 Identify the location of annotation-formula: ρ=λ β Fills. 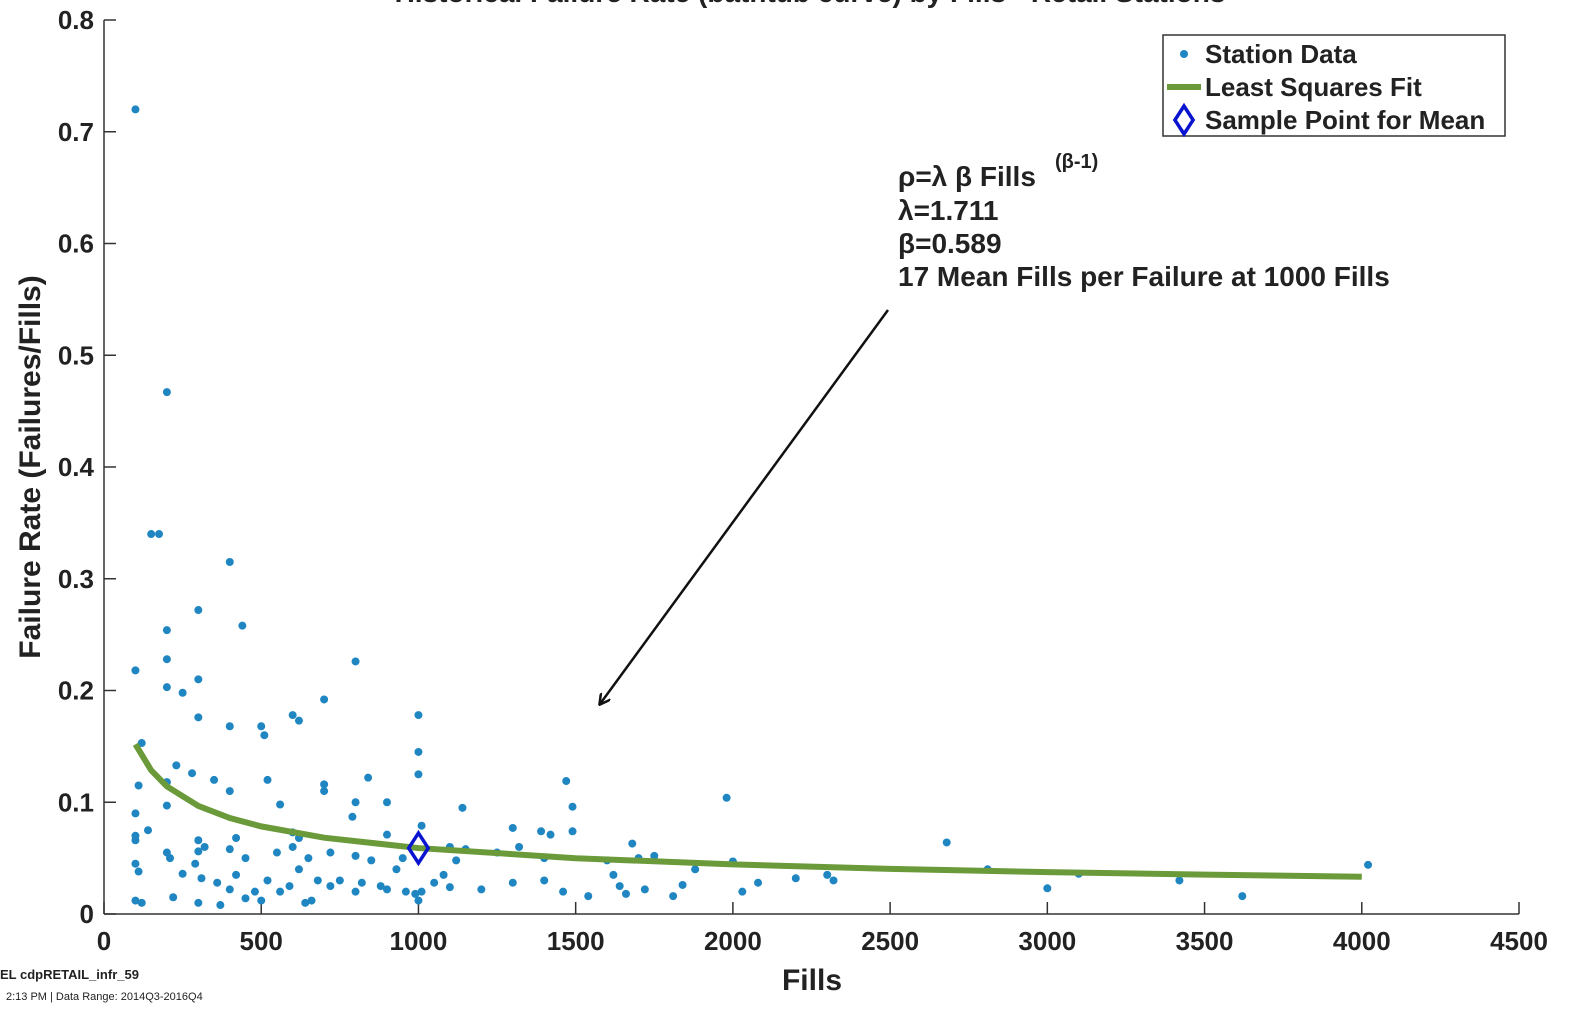
(967, 176).